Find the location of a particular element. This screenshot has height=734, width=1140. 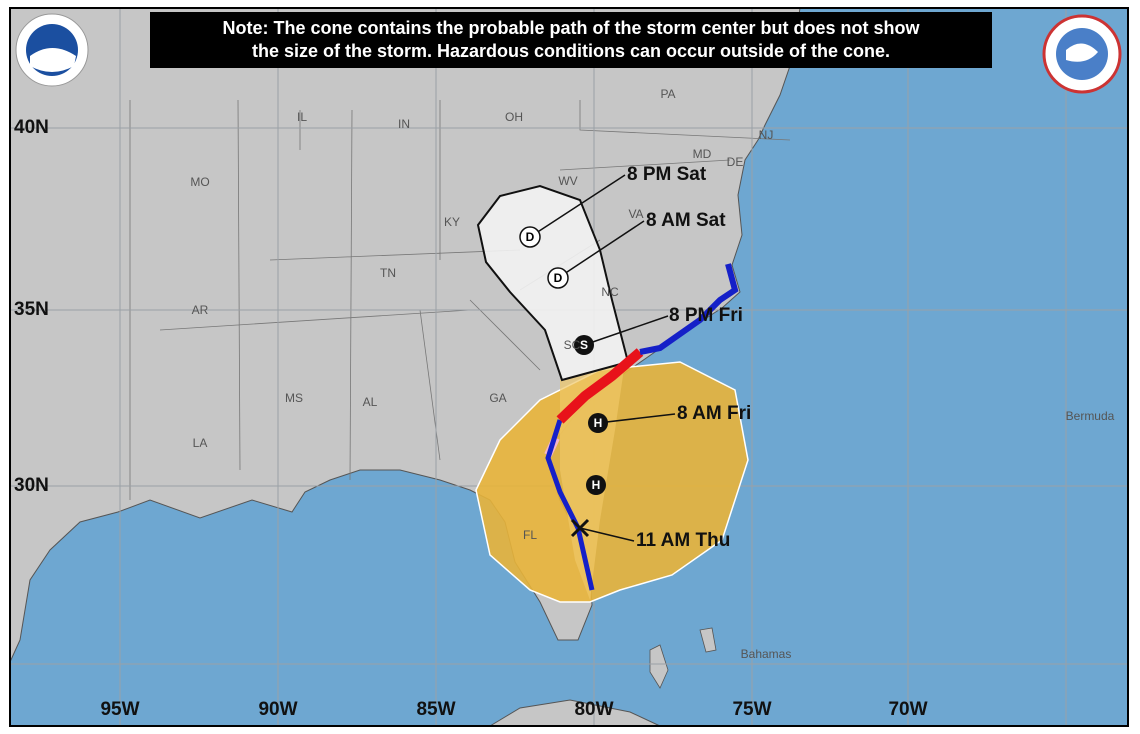

state-label: OH is located at coordinates (514, 117).